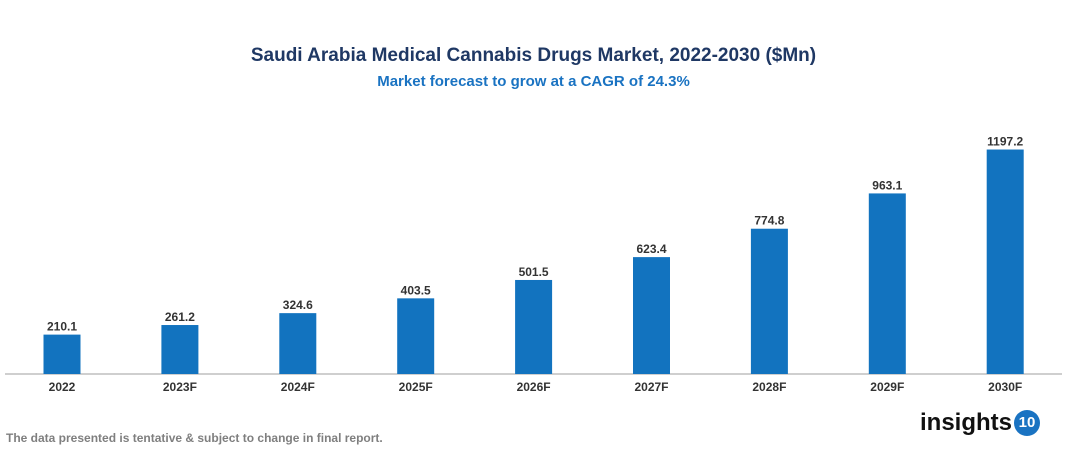  I want to click on x-tick-label: 2023F, so click(180, 387).